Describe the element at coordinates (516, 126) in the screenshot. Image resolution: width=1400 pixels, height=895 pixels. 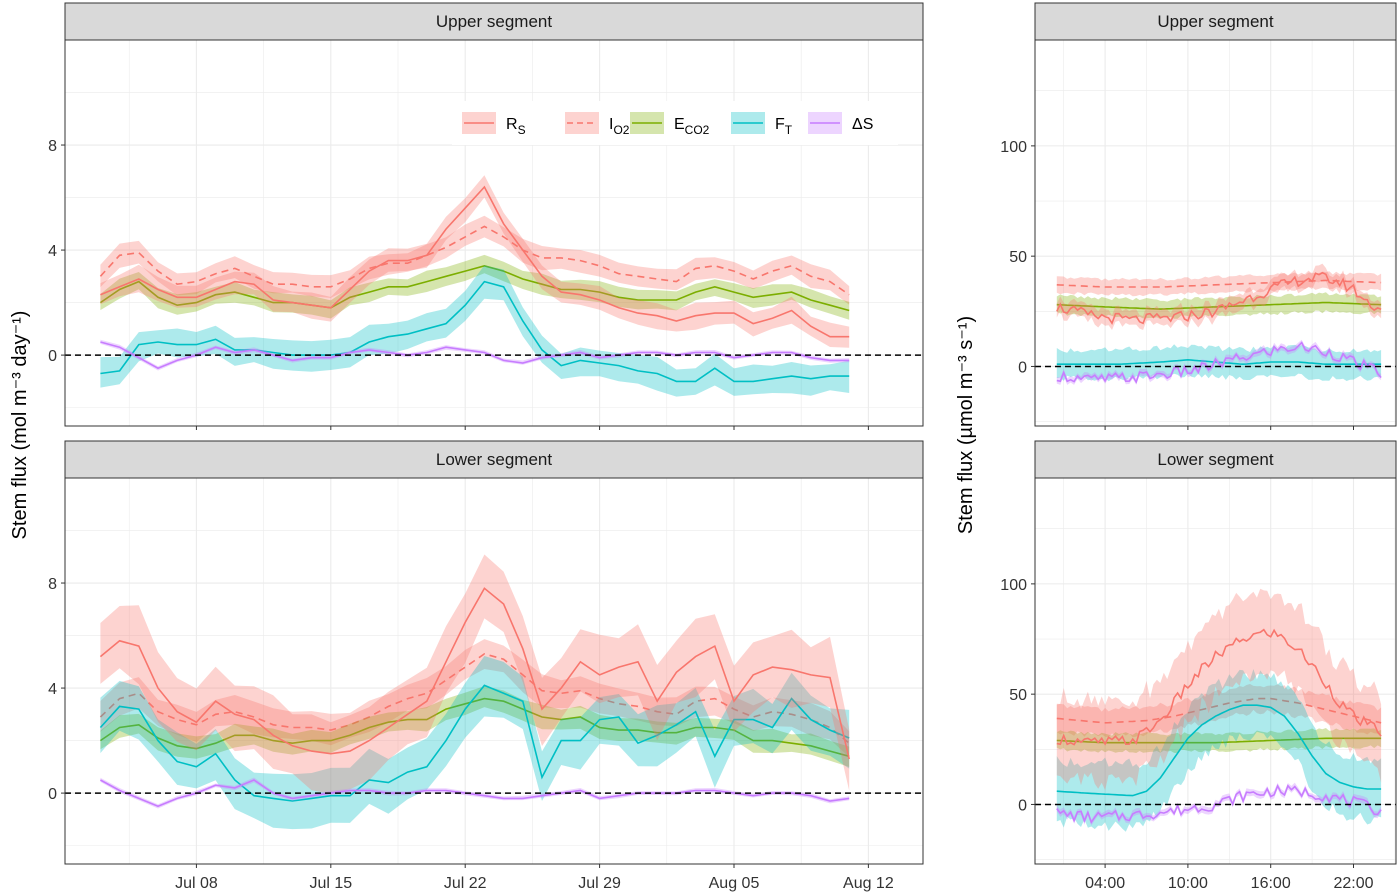
I see `legend-label: RS` at that location.